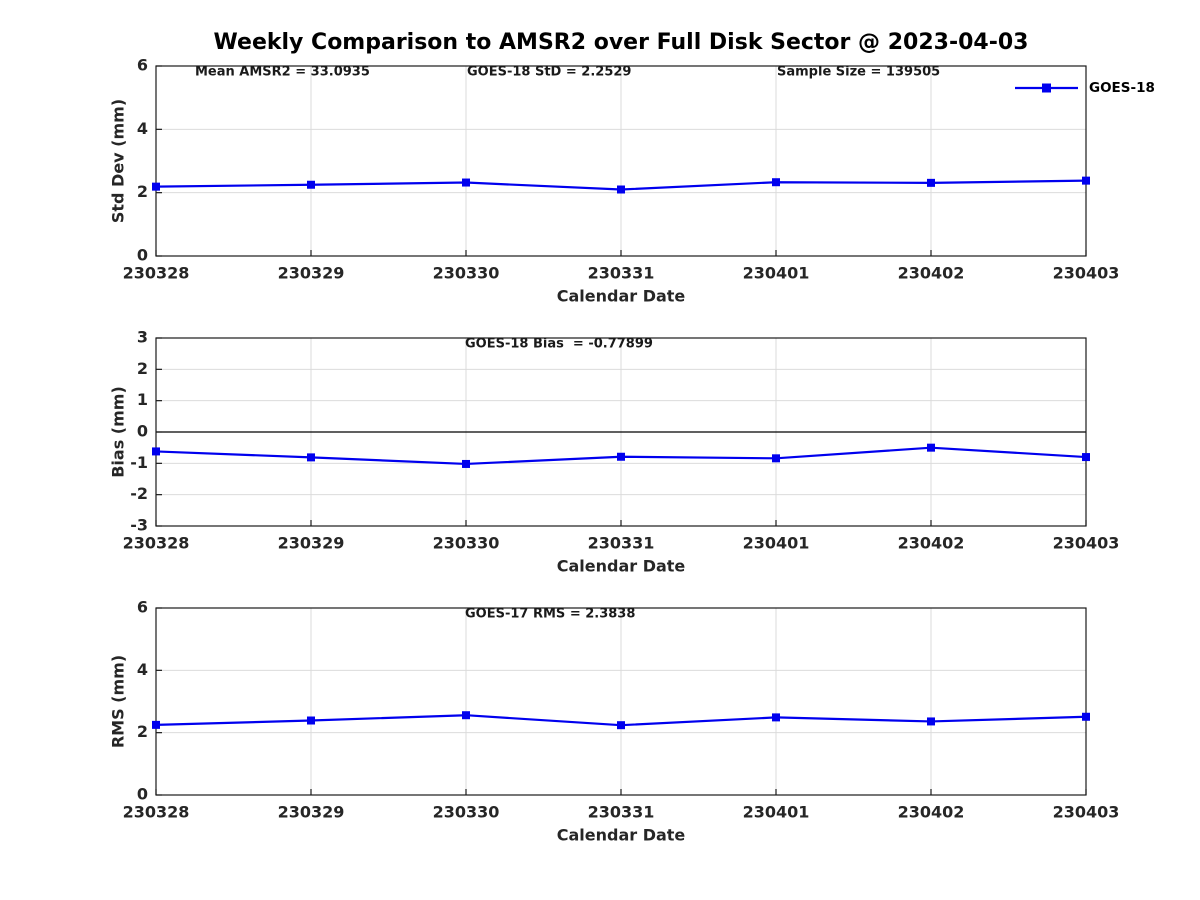 The height and width of the screenshot is (900, 1200). Describe the element at coordinates (118, 701) in the screenshot. I see `y-axis-label: RMS (mm)` at that location.